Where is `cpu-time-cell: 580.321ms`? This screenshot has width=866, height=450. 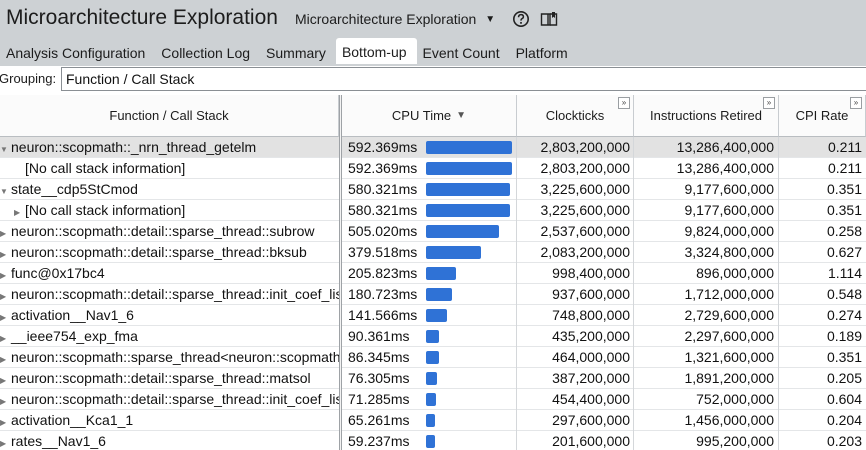
cpu-time-cell: 580.321ms is located at coordinates (432, 210).